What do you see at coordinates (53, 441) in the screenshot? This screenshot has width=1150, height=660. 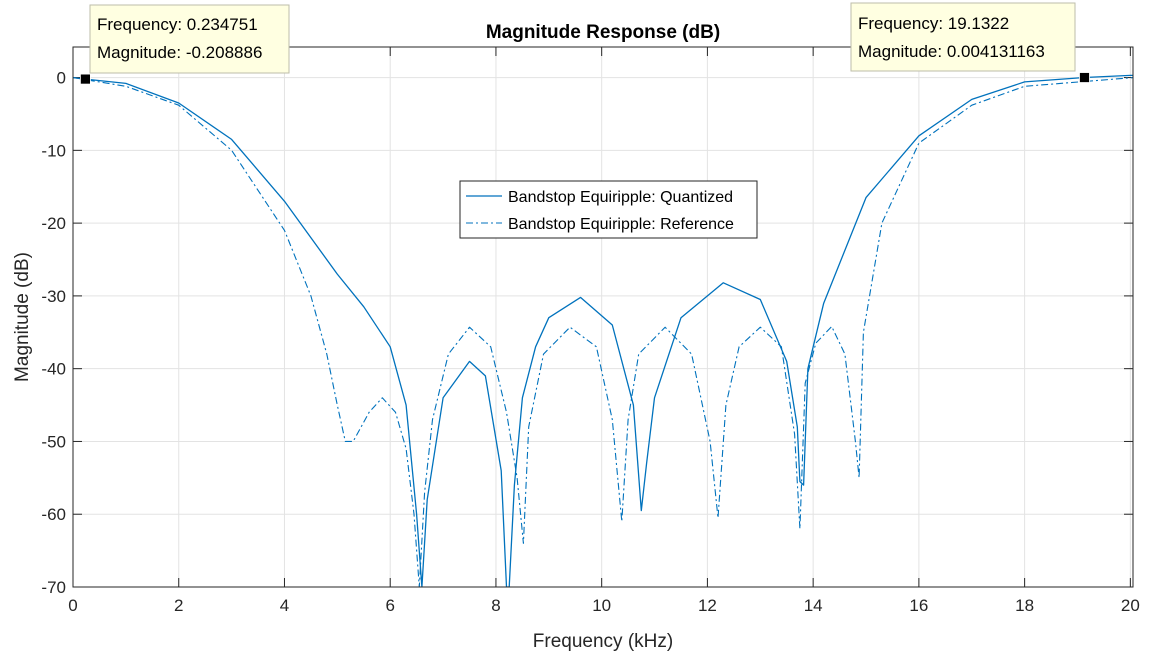 I see `y-tick-label: -50` at bounding box center [53, 441].